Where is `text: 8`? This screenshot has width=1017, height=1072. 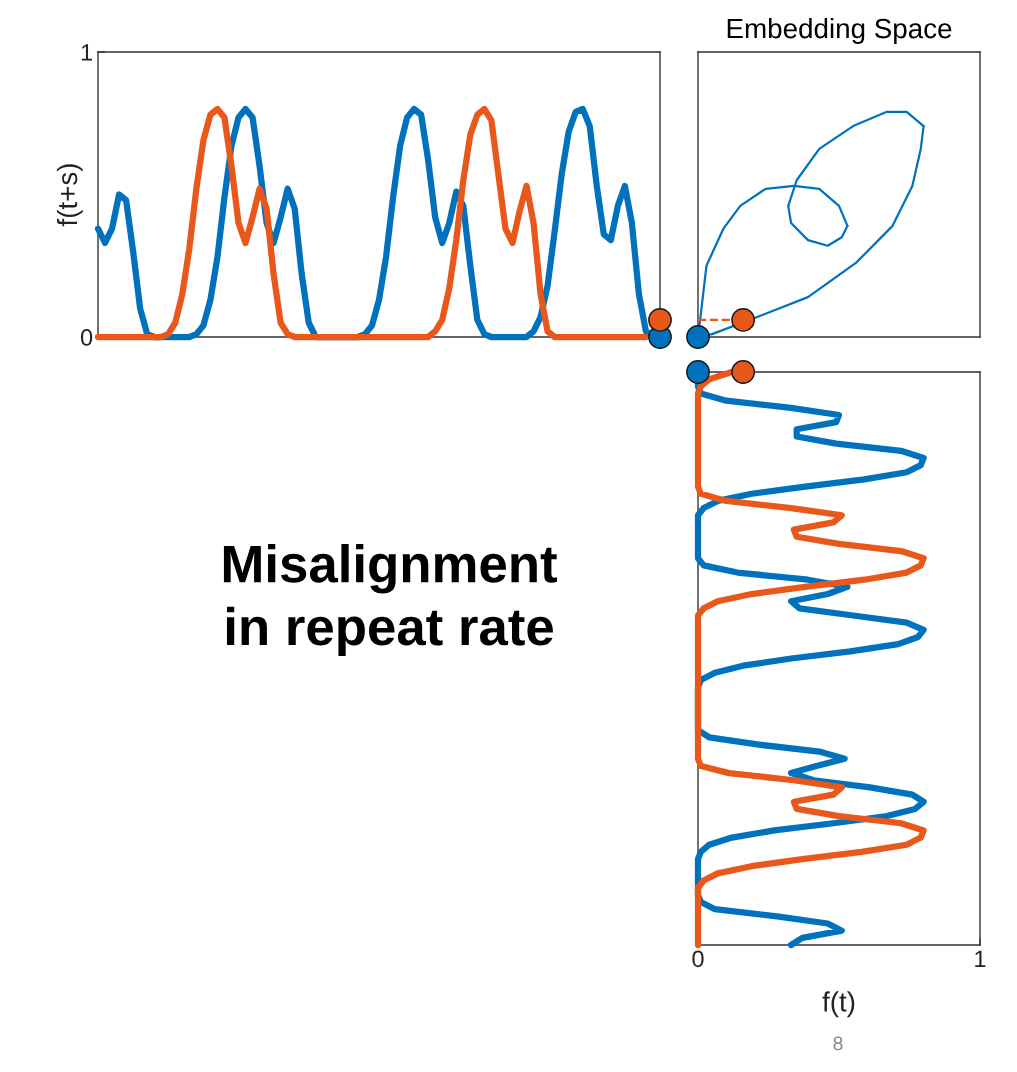
text: 8 is located at coordinates (838, 1043).